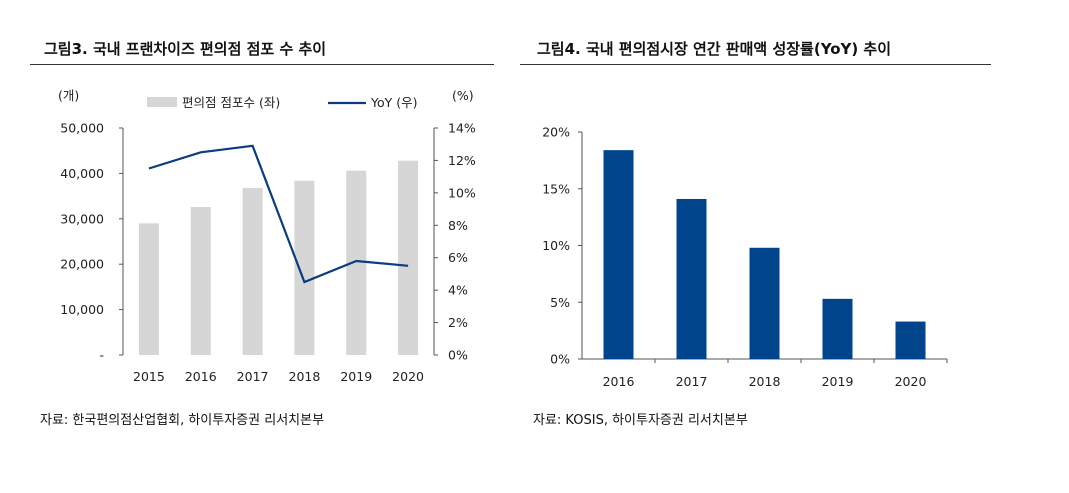  What do you see at coordinates (82, 264) in the screenshot?
I see `left-y-tick-label: 20,000` at bounding box center [82, 264].